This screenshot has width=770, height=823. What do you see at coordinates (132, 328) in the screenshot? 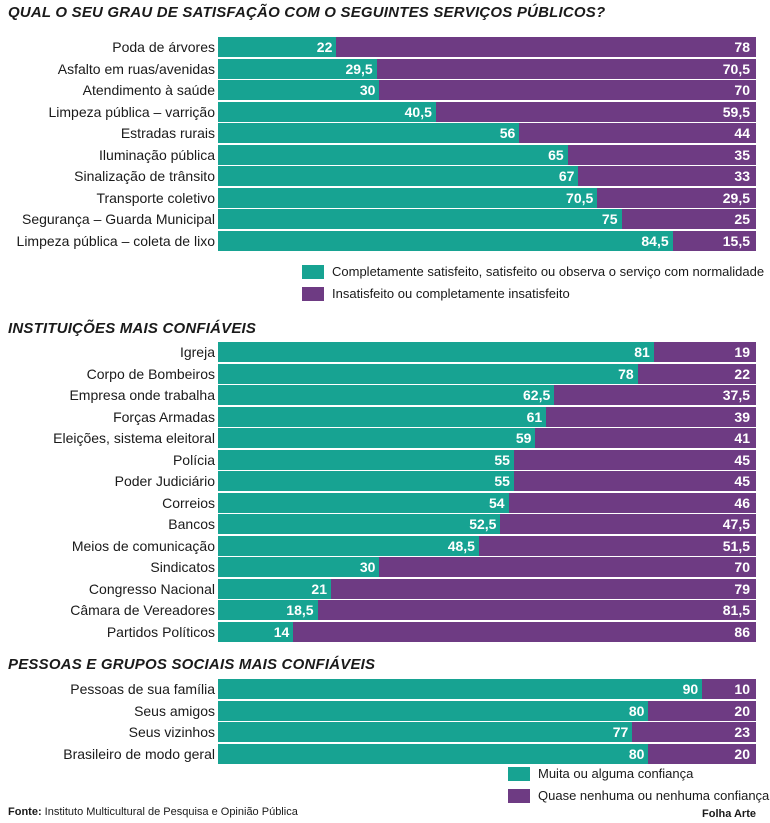
I see `chart-title: INSTITUIÇÕES MAIS CONFIÁVEIS` at bounding box center [132, 328].